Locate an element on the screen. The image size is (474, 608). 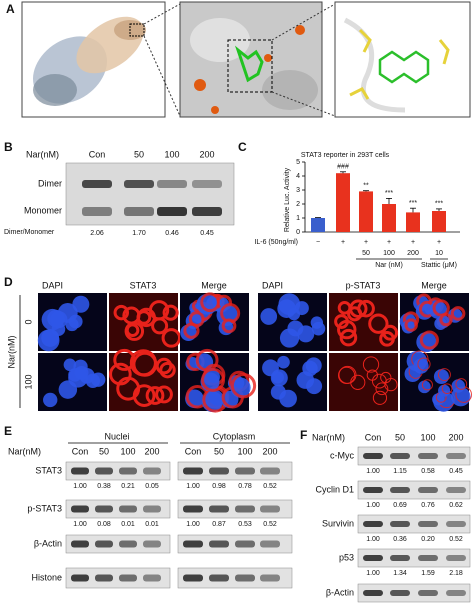
group-label: Cytoplasm is located at coordinates (234, 436).